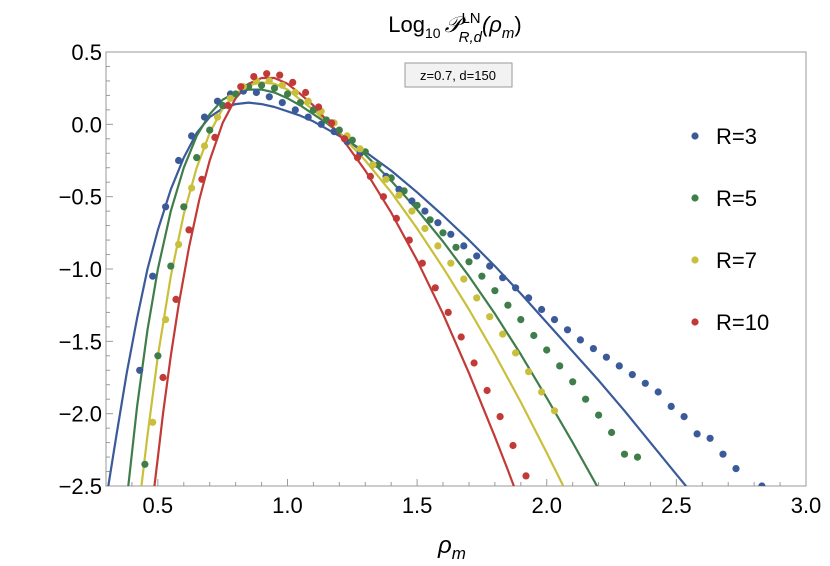 This screenshot has width=830, height=566. I want to click on x-tick-label: 2.0, so click(546, 505).